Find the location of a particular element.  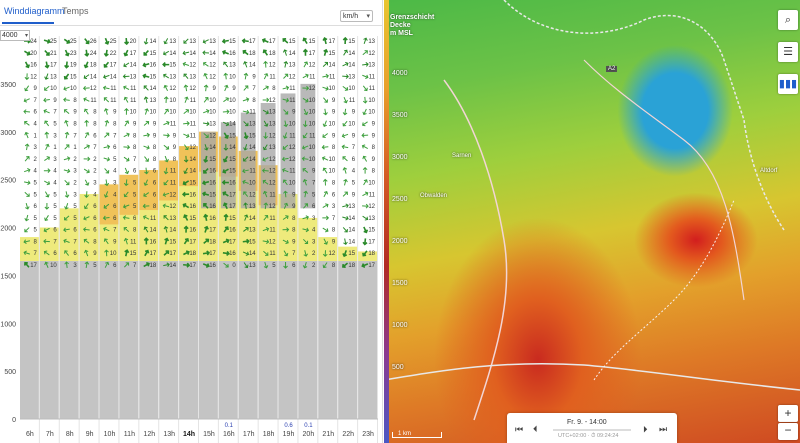

y-tick-label: 2000 is located at coordinates (8, 229).